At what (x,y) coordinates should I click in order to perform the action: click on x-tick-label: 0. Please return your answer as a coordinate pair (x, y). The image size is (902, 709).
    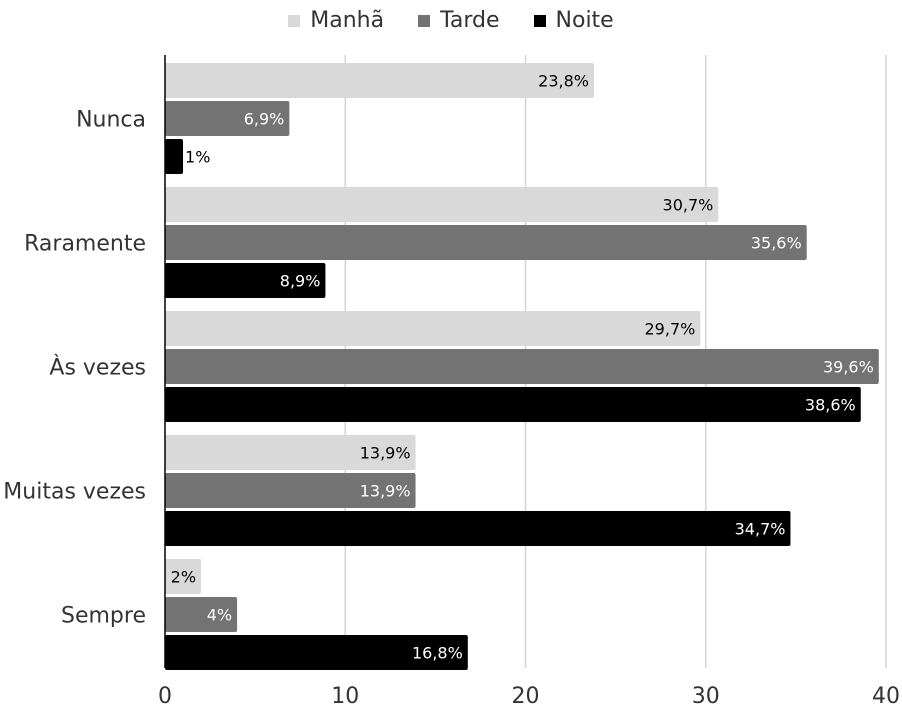
    Looking at the image, I should click on (165, 696).